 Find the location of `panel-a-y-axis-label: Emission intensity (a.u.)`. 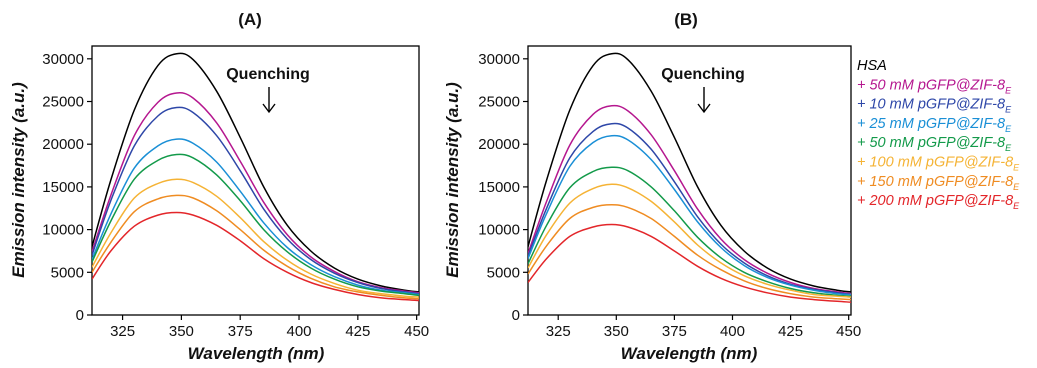

panel-a-y-axis-label: Emission intensity (a.u.) is located at coordinates (18, 180).